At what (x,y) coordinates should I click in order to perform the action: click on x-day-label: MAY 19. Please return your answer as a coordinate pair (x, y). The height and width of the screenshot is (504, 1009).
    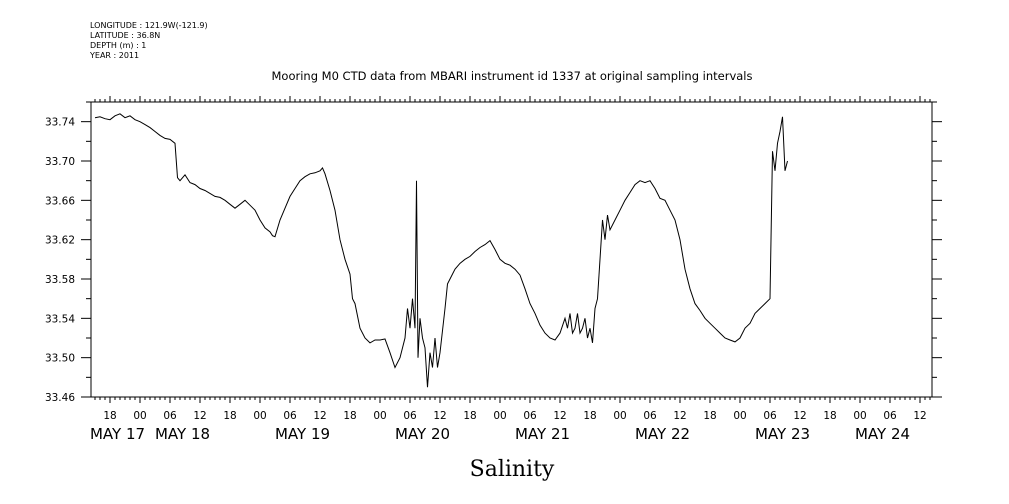
    Looking at the image, I should click on (302, 434).